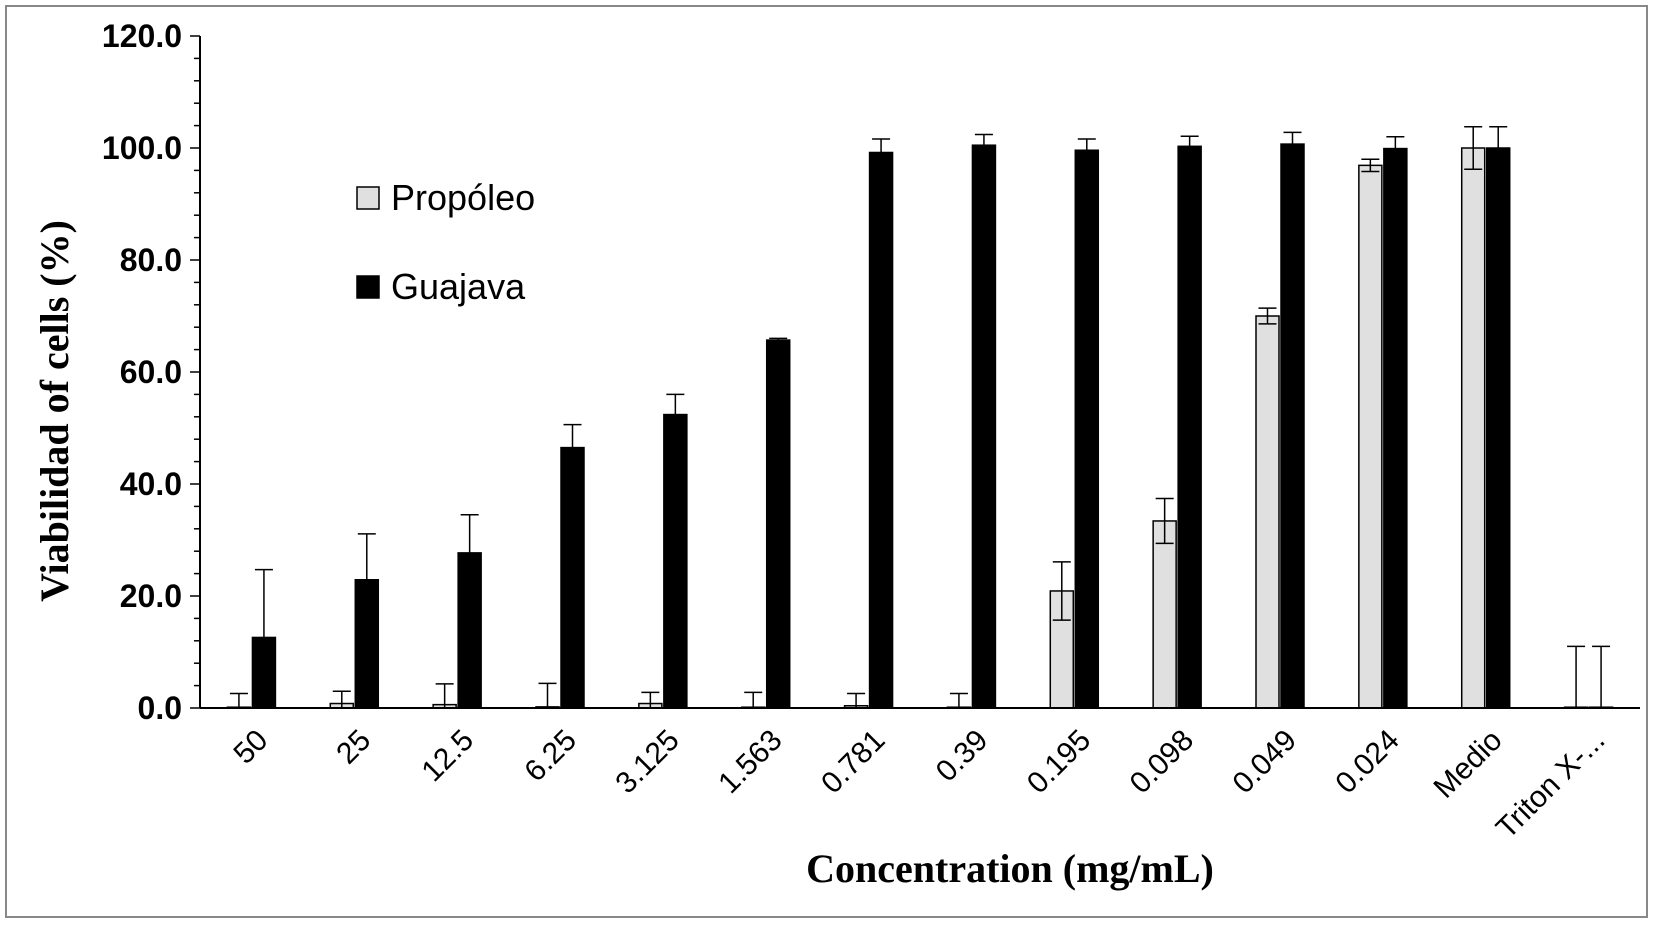 This screenshot has height=928, width=1653. I want to click on y-axis-title: Viabilidad of cells (%), so click(54, 411).